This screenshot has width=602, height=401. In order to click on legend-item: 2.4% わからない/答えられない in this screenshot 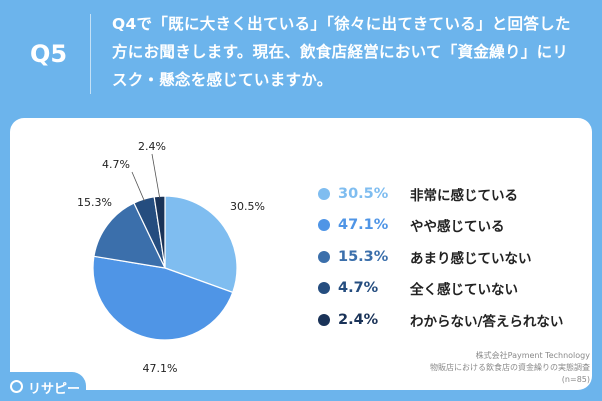, I will do `click(440, 320)`.